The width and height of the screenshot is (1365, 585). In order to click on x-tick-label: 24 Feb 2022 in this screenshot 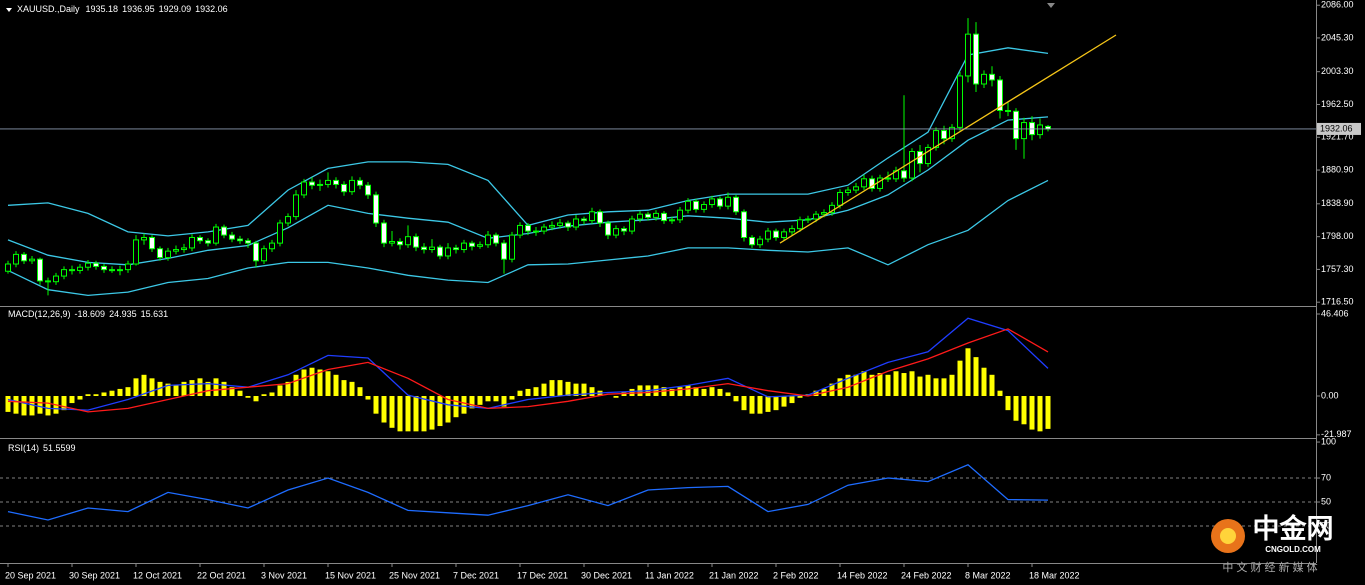, I will do `click(926, 575)`.